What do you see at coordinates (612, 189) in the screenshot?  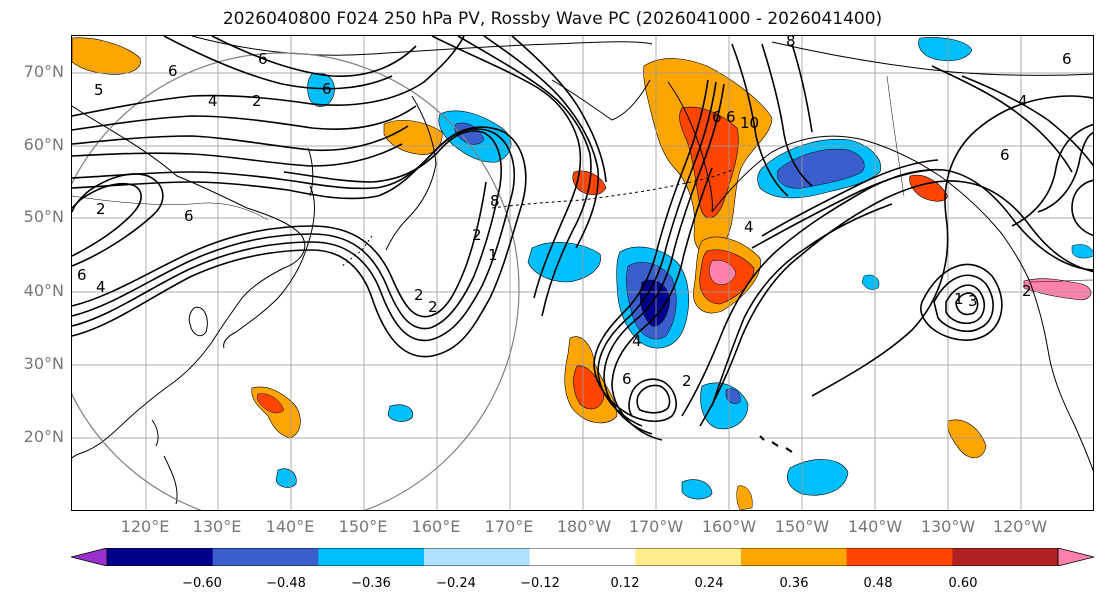 I see `coast-aleutians` at bounding box center [612, 189].